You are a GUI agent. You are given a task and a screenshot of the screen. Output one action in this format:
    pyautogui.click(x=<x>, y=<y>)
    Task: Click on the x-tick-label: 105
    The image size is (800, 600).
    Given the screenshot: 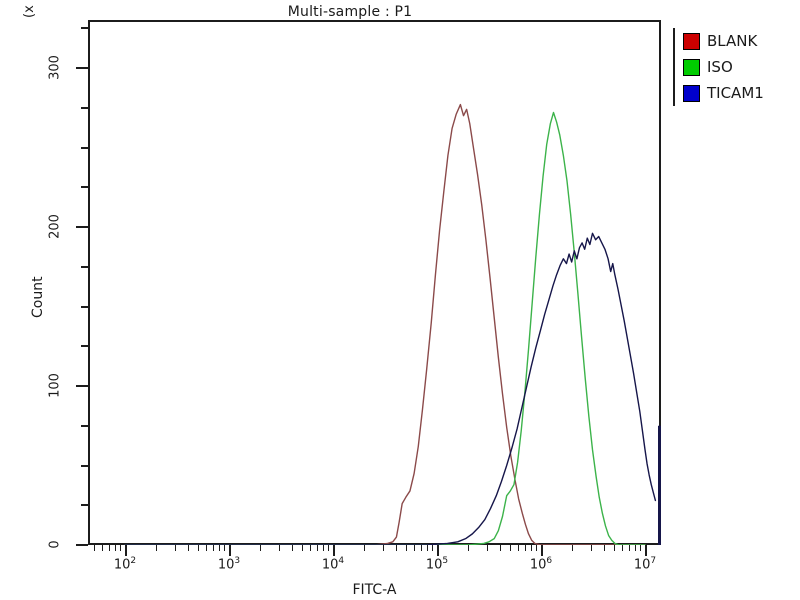 What is the action you would take?
    pyautogui.click(x=437, y=564)
    